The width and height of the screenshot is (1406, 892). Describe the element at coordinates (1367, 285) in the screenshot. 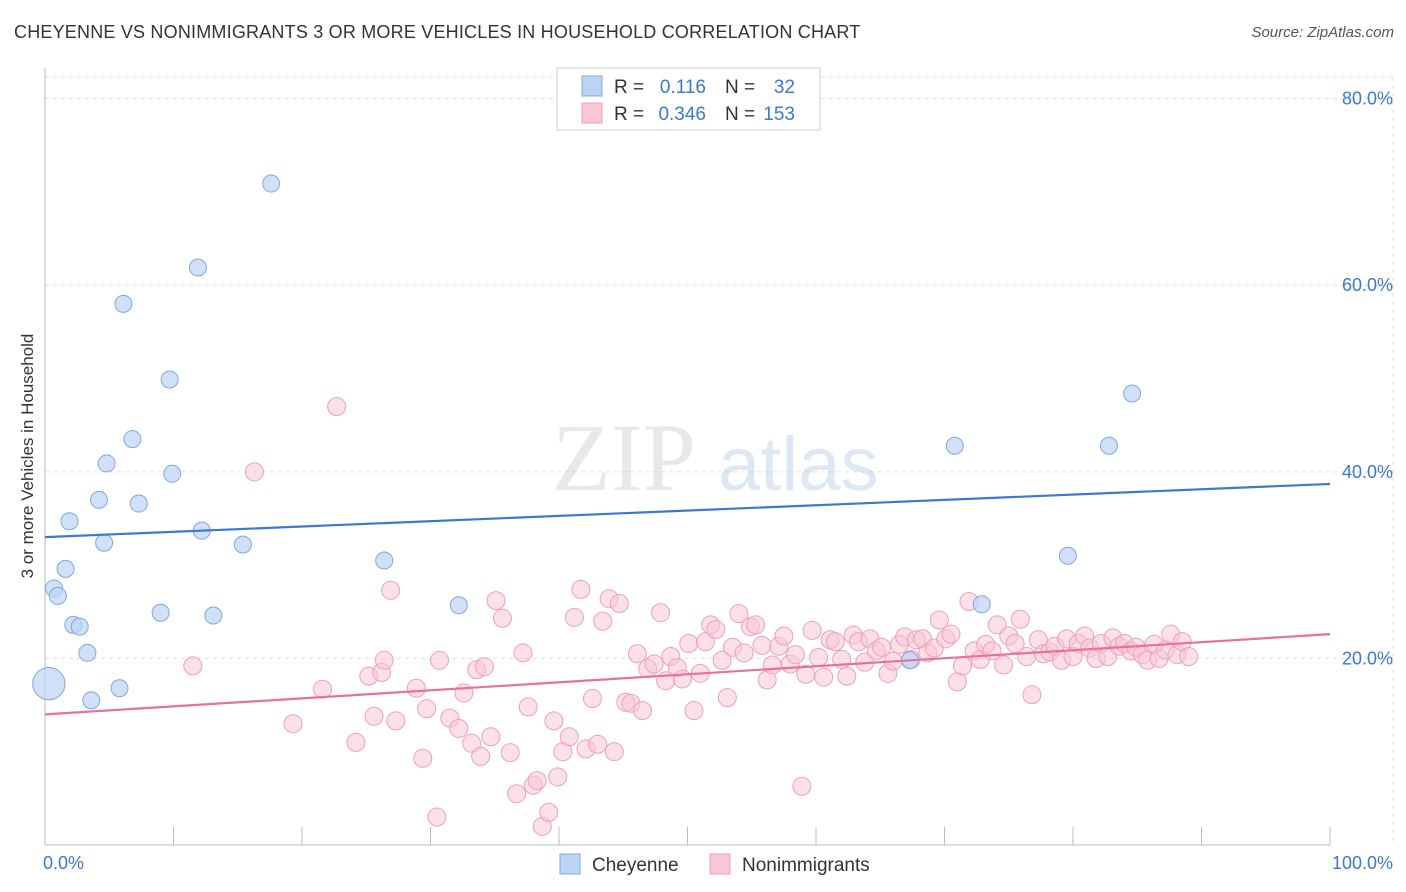

I see `y-tick-label: 60.0%` at that location.